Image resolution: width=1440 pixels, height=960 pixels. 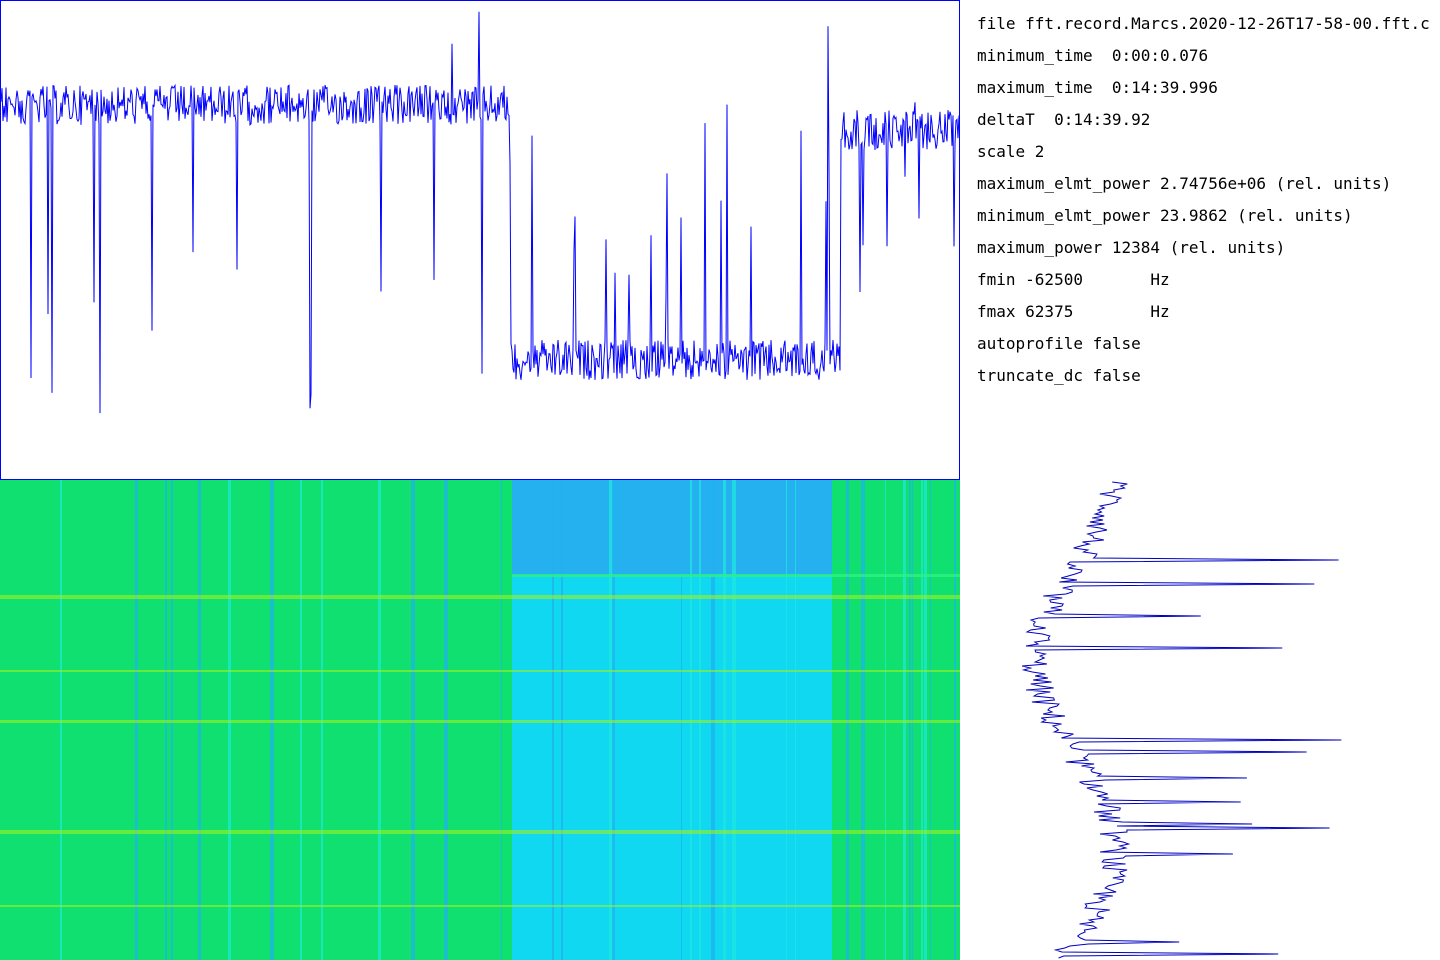 What do you see at coordinates (1073, 311) in the screenshot?
I see `info-line: fmax 62375 Hz` at bounding box center [1073, 311].